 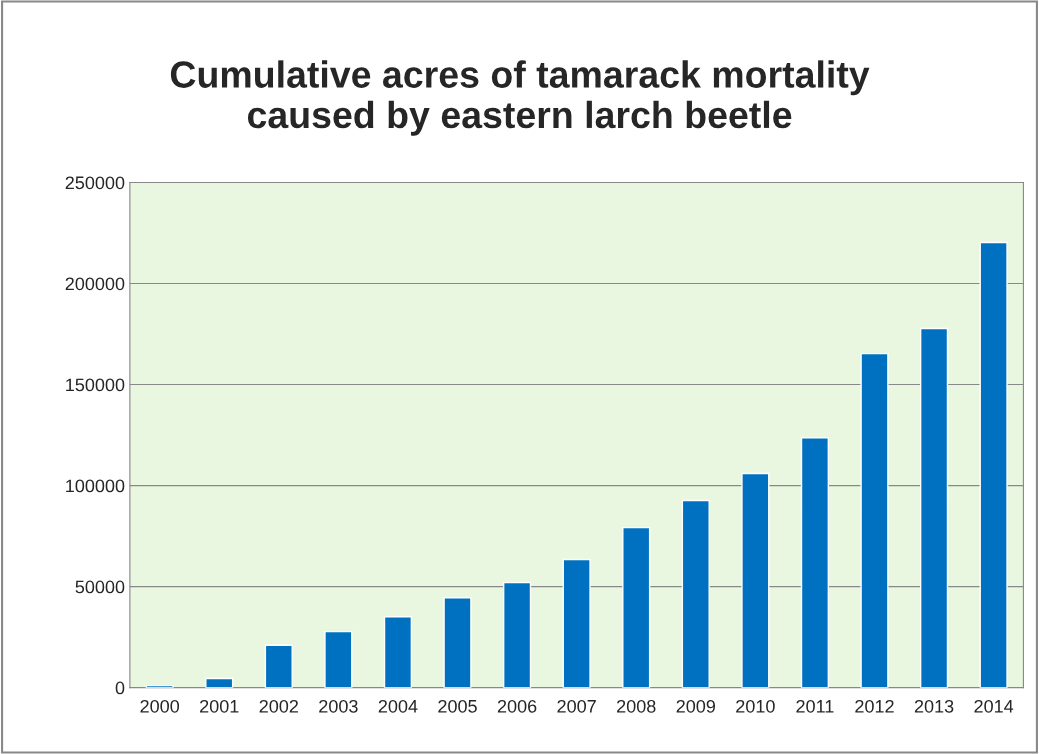 What do you see at coordinates (520, 98) in the screenshot?
I see `chart-title: Cumulative acres of tamarack mortality caused by eastern larch beetle` at bounding box center [520, 98].